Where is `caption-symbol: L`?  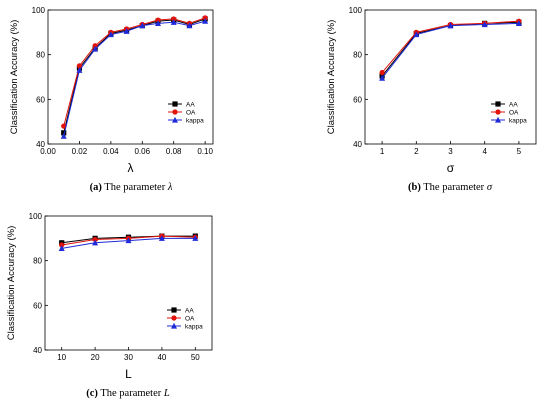
caption-symbol: L is located at coordinates (166, 393).